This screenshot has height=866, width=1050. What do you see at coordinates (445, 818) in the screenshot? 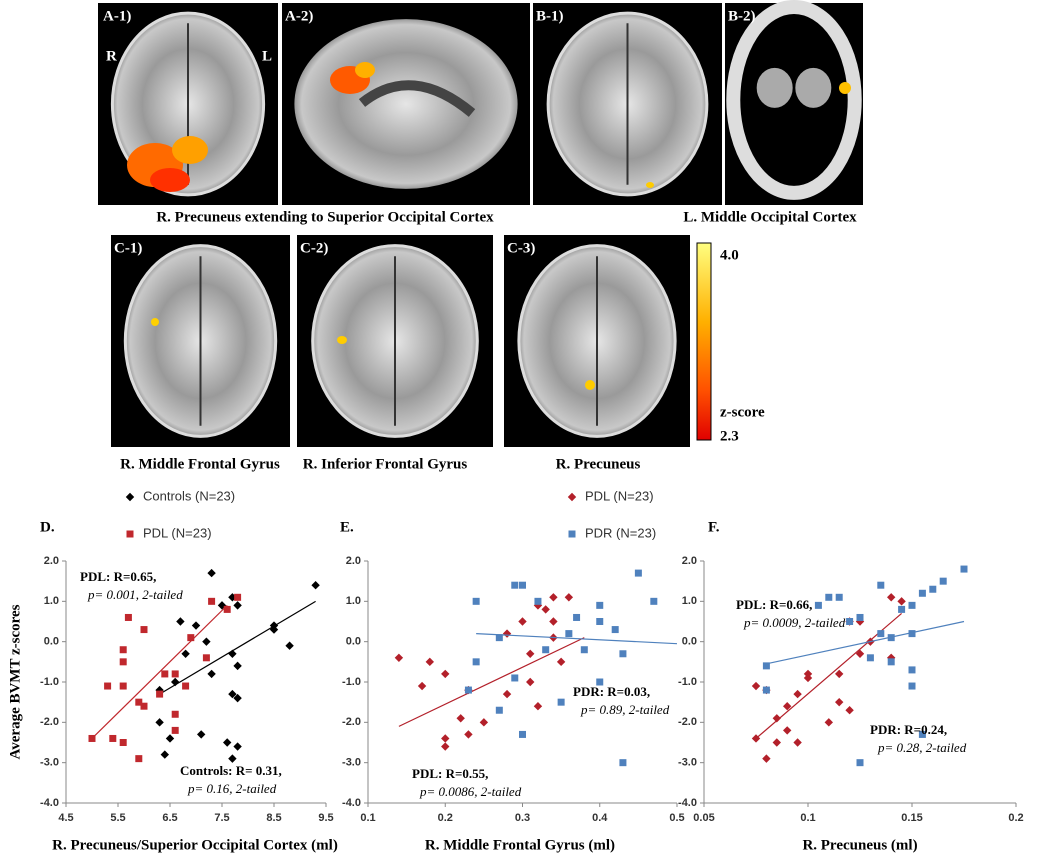
I see `x-tick-label: 0.2` at bounding box center [445, 818].